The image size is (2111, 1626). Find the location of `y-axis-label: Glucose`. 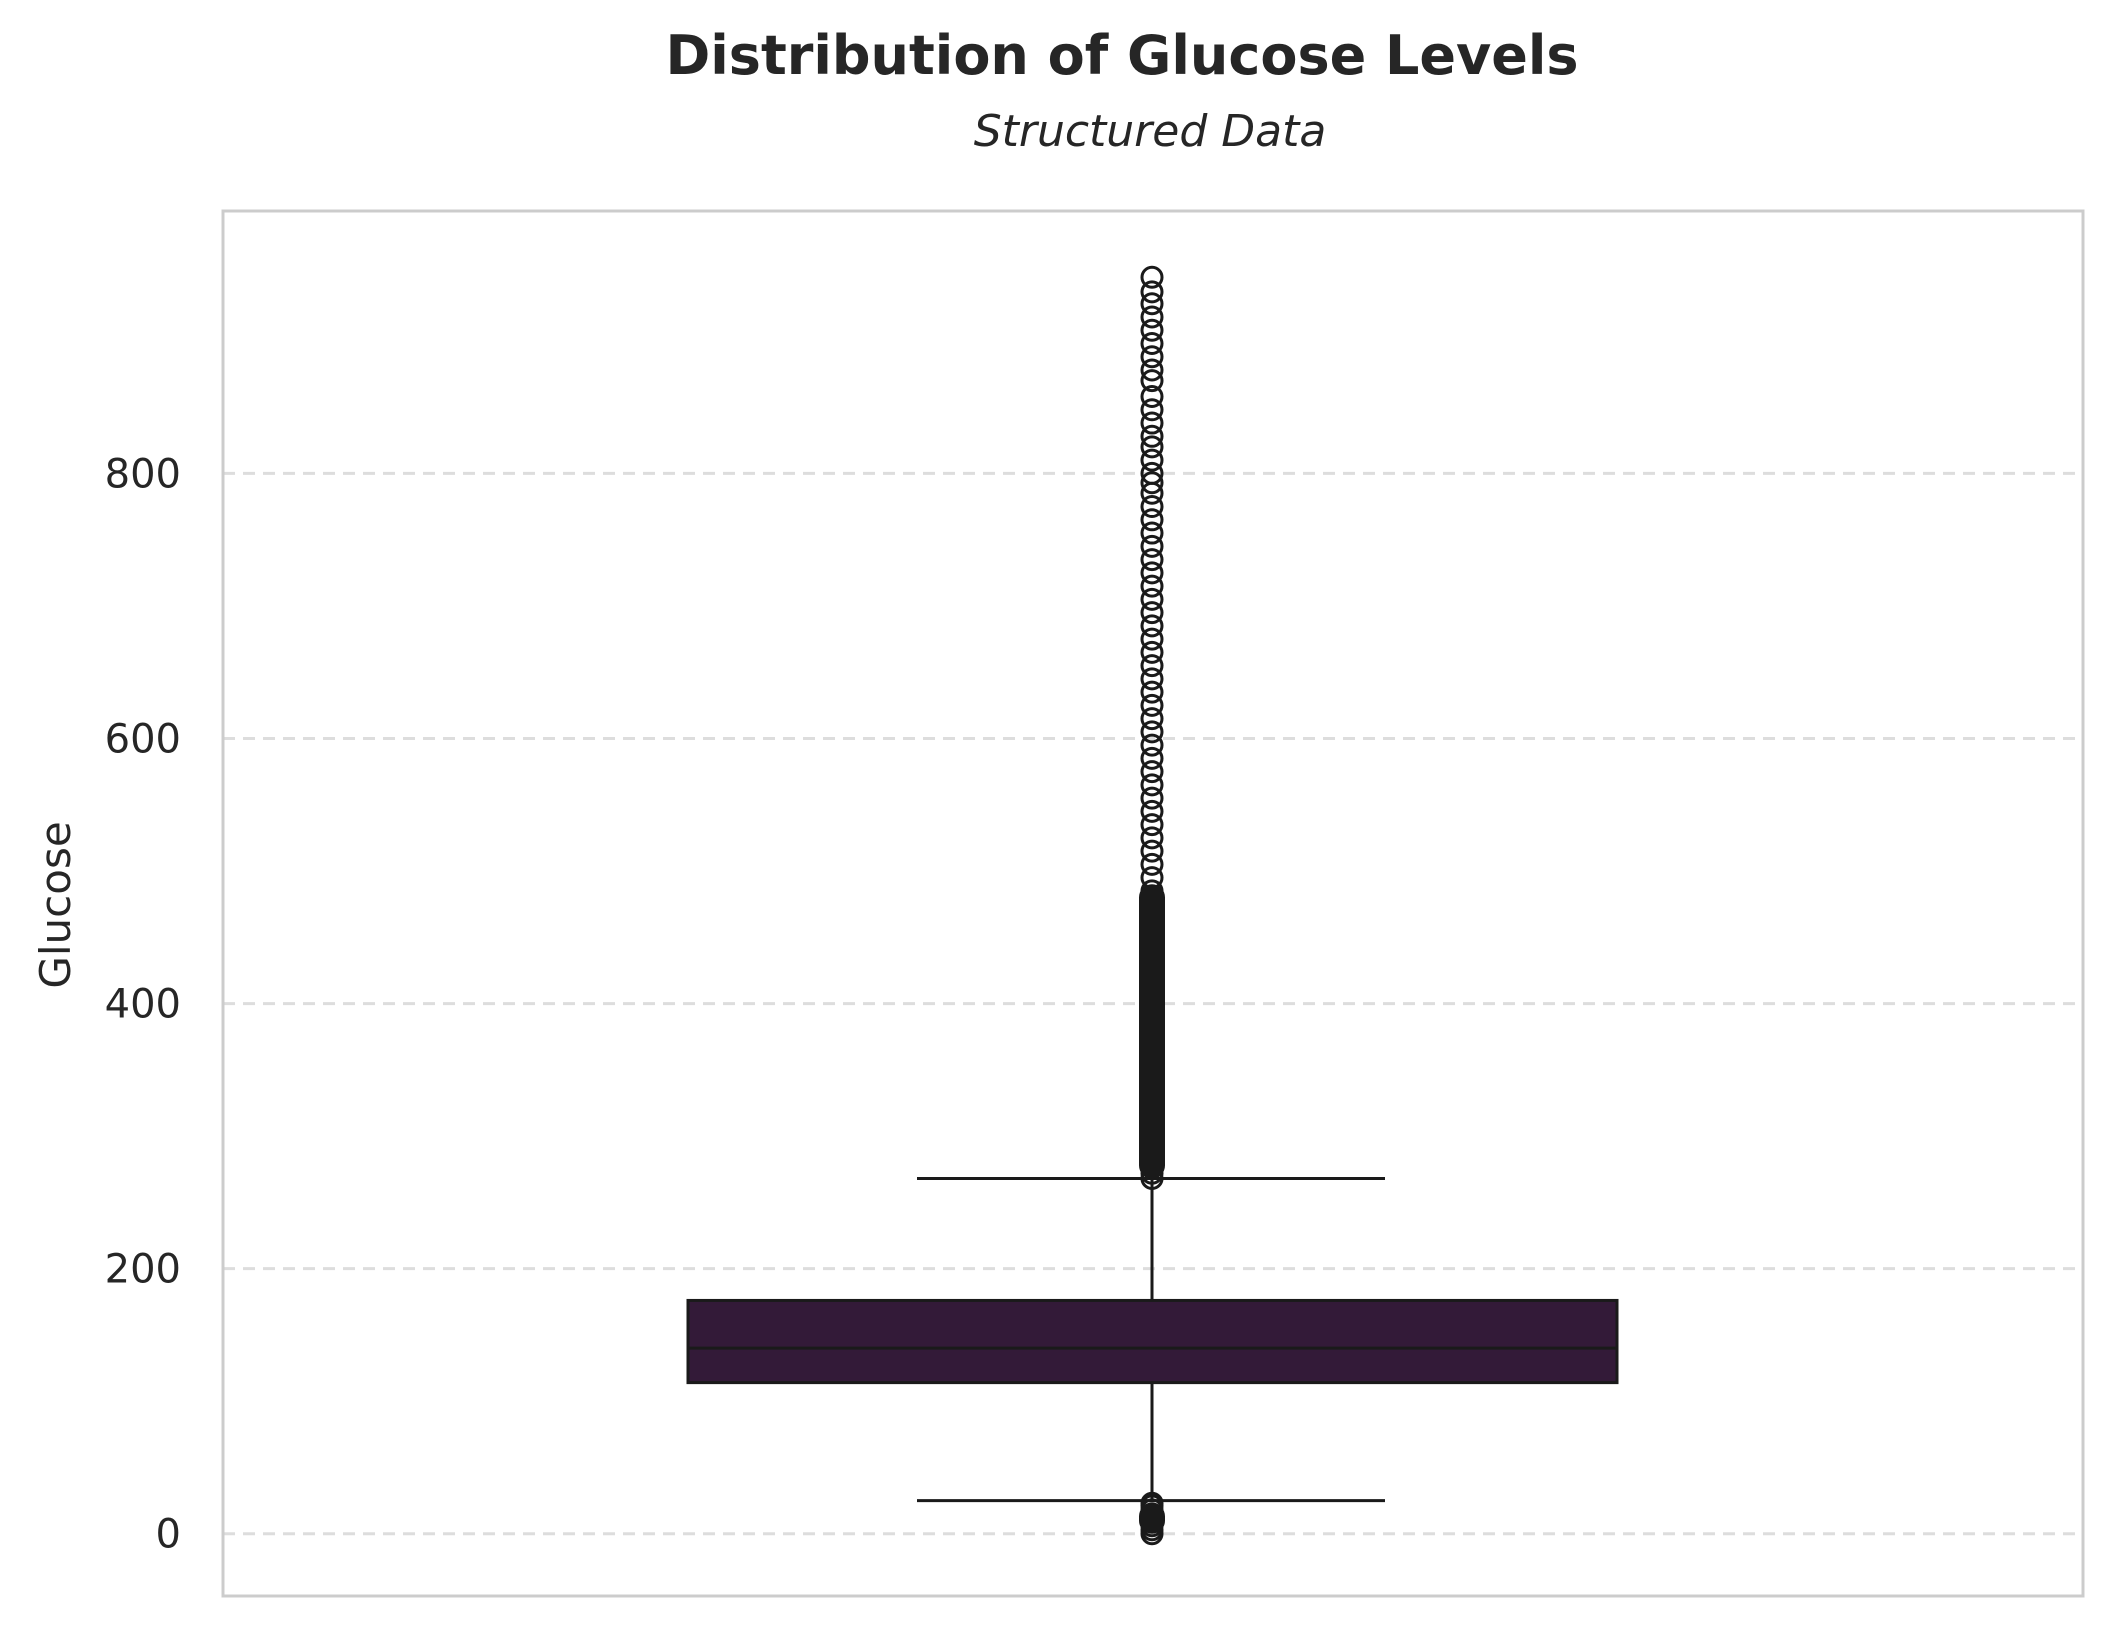

y-axis-label: Glucose is located at coordinates (55, 904).